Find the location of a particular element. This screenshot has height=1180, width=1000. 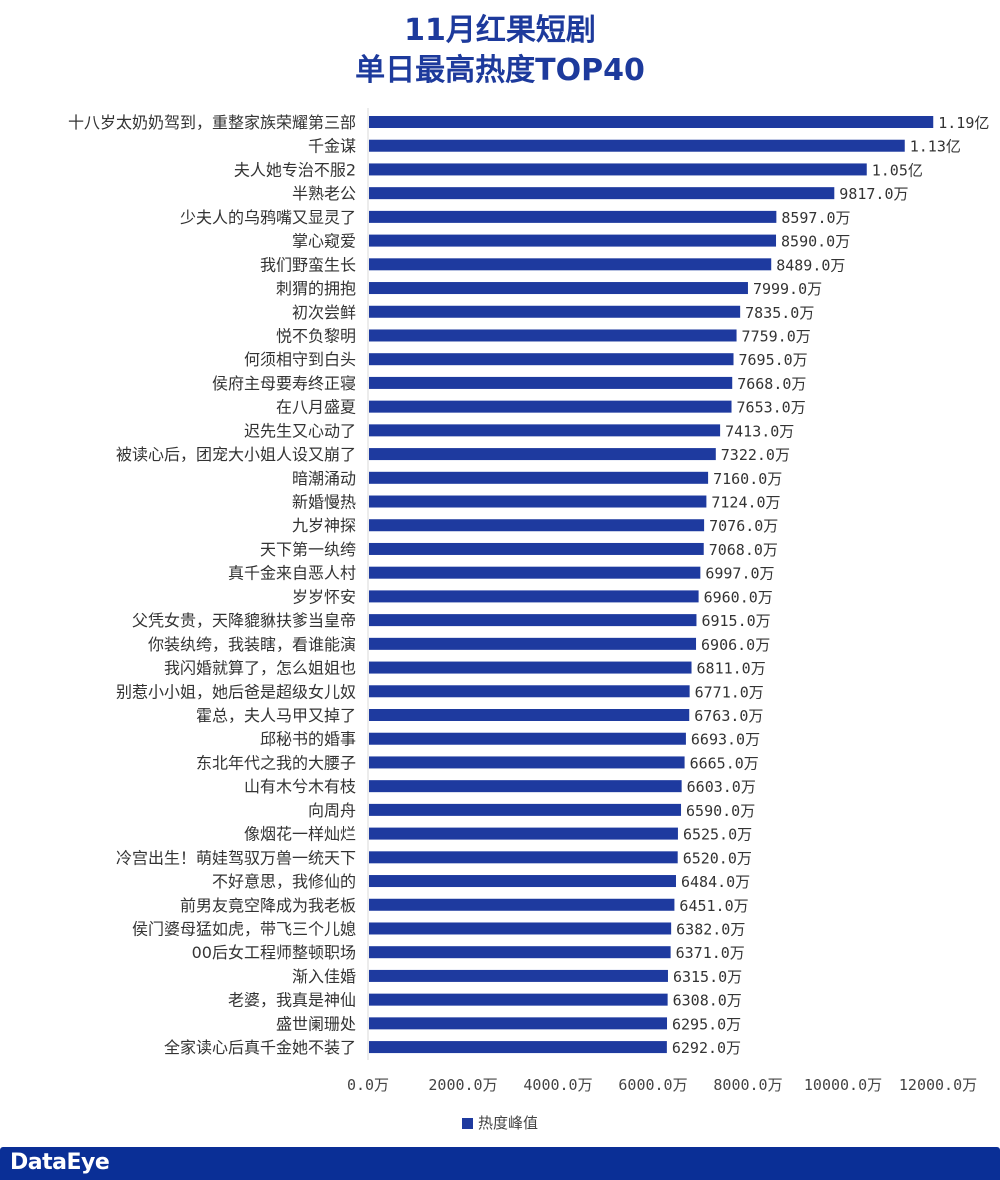

data-label: 6308.0万 is located at coordinates (707, 1001).